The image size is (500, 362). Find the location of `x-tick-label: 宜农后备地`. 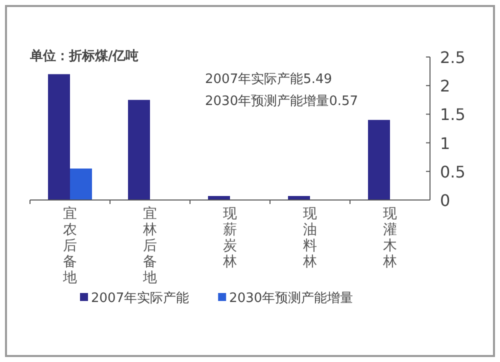

x-tick-label: 宜农后备地 is located at coordinates (69, 246).